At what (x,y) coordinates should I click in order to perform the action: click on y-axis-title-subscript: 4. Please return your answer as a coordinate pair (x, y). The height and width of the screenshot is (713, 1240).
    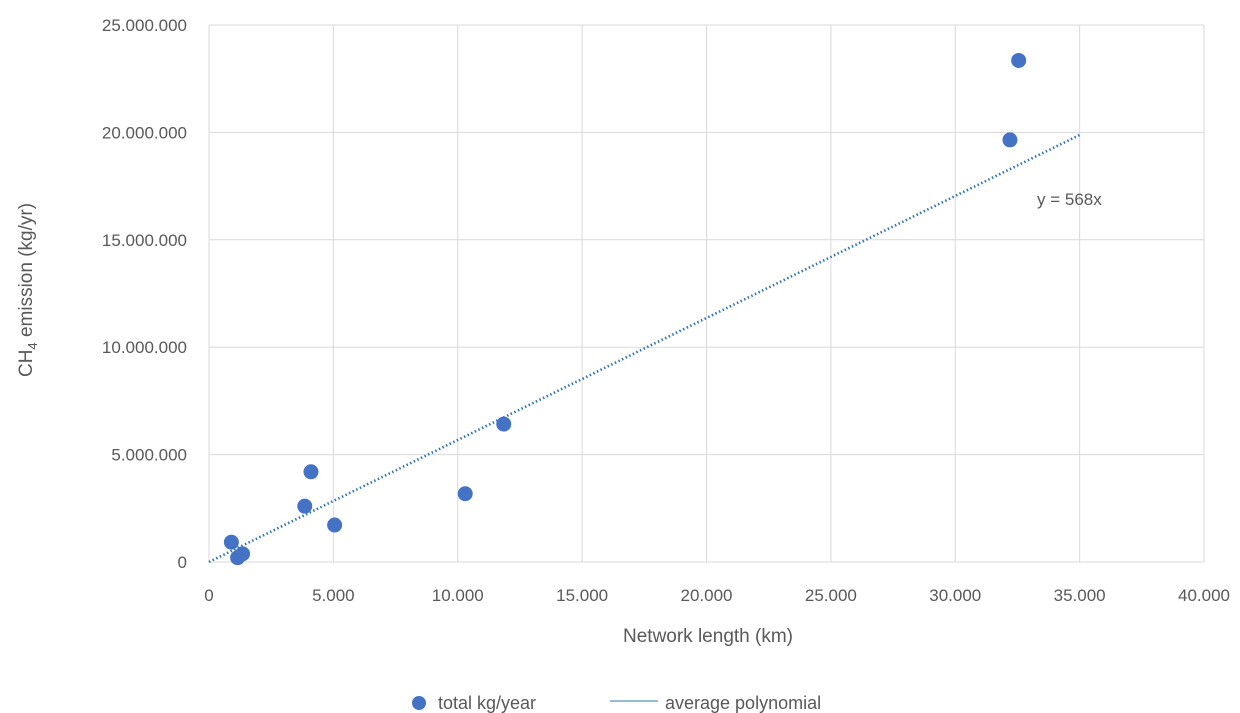
    Looking at the image, I should click on (32, 345).